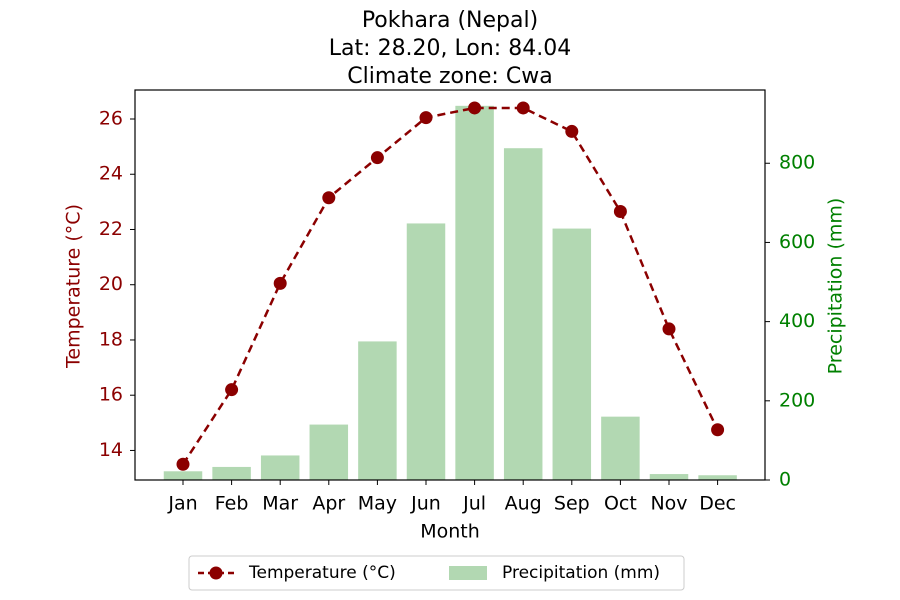 This screenshot has height=600, width=900. I want to click on legend-precipitation-swatch, so click(468, 573).